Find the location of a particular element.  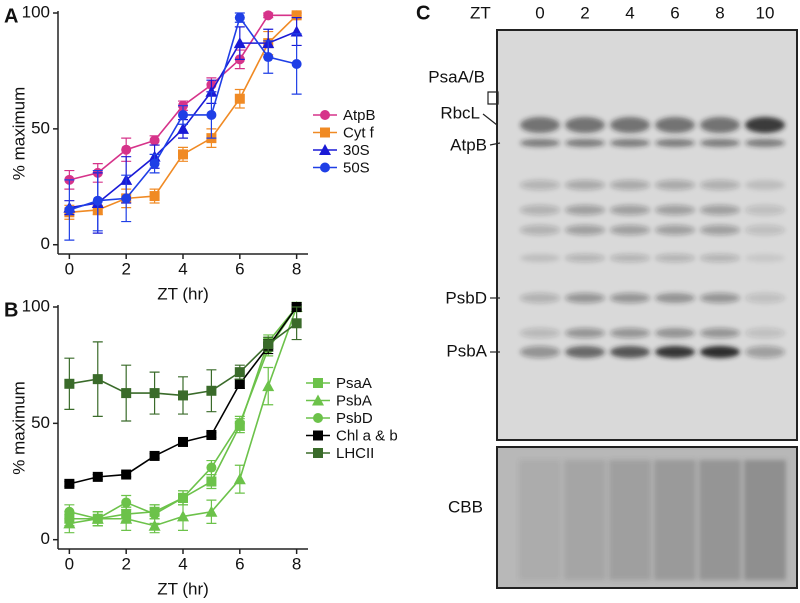

legend-label: Chl a & b is located at coordinates (367, 435).